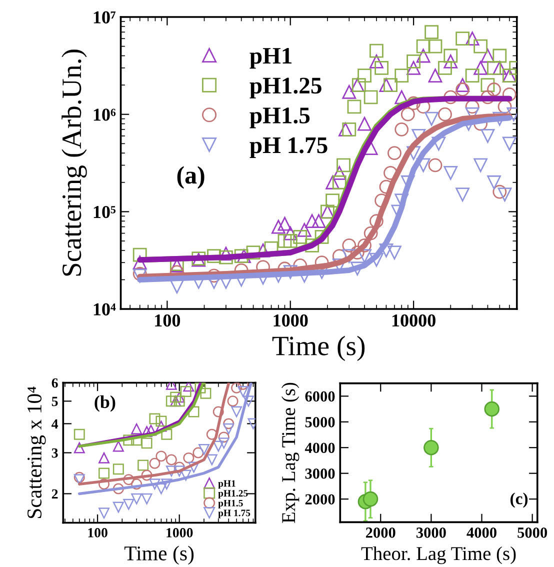 Image resolution: width=554 pixels, height=567 pixels. Describe the element at coordinates (105, 309) in the screenshot. I see `y-tick-label: 10⁴` at that location.